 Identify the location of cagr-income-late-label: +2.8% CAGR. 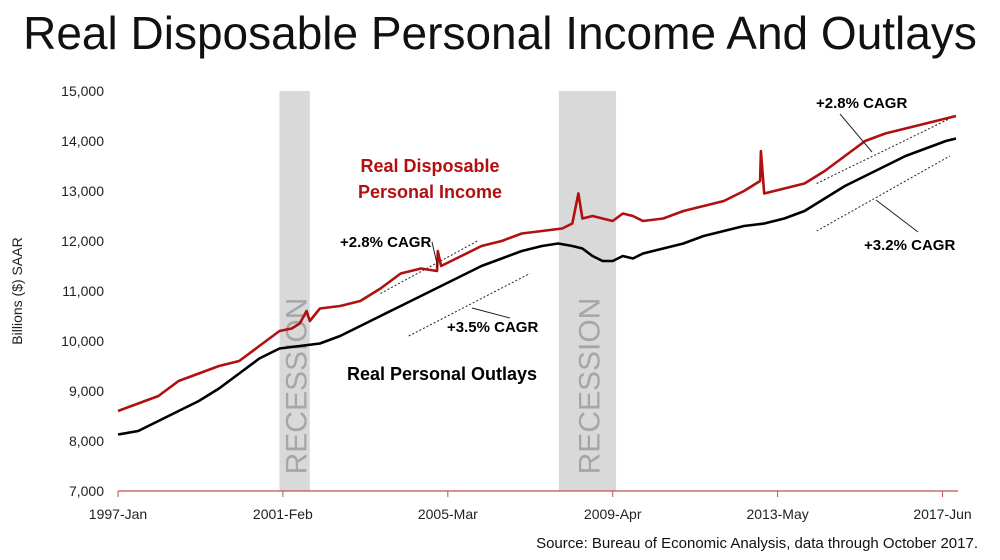
(861, 103).